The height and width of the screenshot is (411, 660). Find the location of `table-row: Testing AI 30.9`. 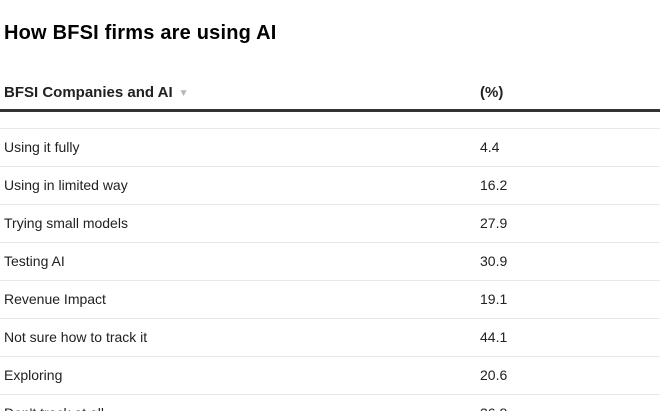

table-row: Testing AI 30.9 is located at coordinates (330, 262).